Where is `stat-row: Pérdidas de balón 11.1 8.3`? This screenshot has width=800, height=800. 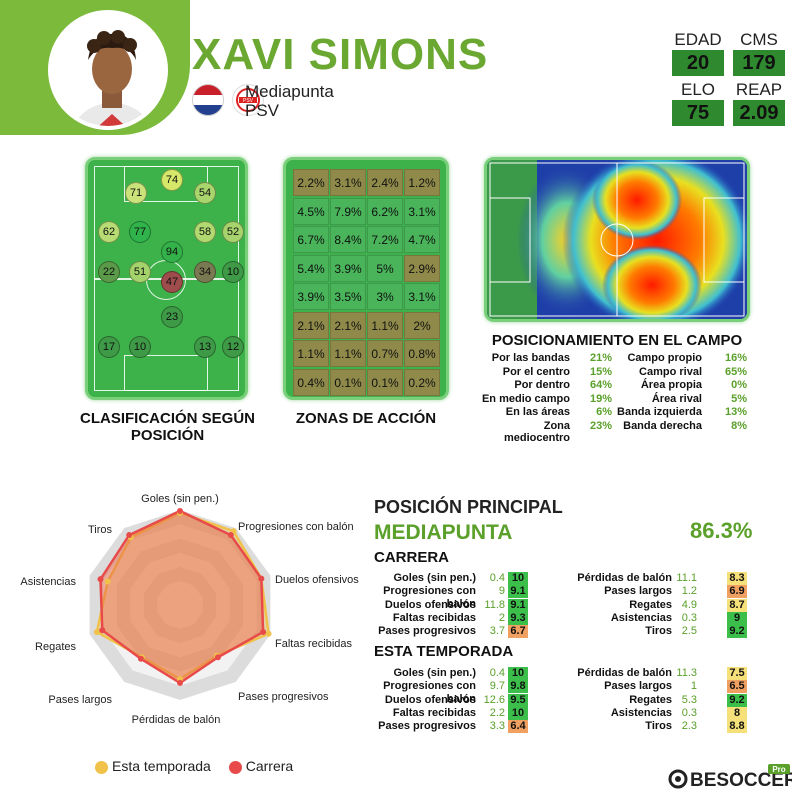
stat-row: Pérdidas de balón 11.1 8.3 is located at coordinates (400, 578).